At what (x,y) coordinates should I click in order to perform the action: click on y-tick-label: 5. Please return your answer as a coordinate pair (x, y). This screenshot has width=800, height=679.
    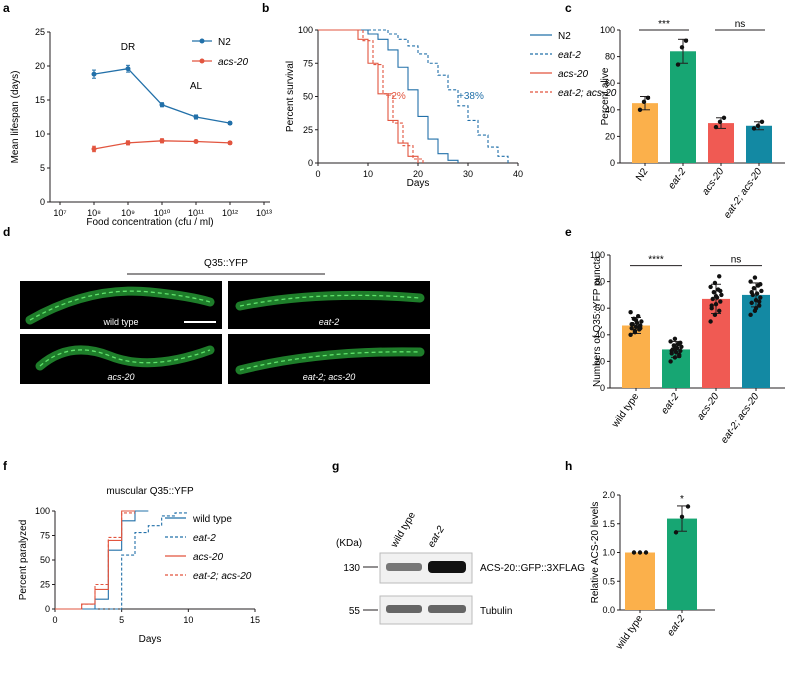
    Looking at the image, I should click on (42, 168).